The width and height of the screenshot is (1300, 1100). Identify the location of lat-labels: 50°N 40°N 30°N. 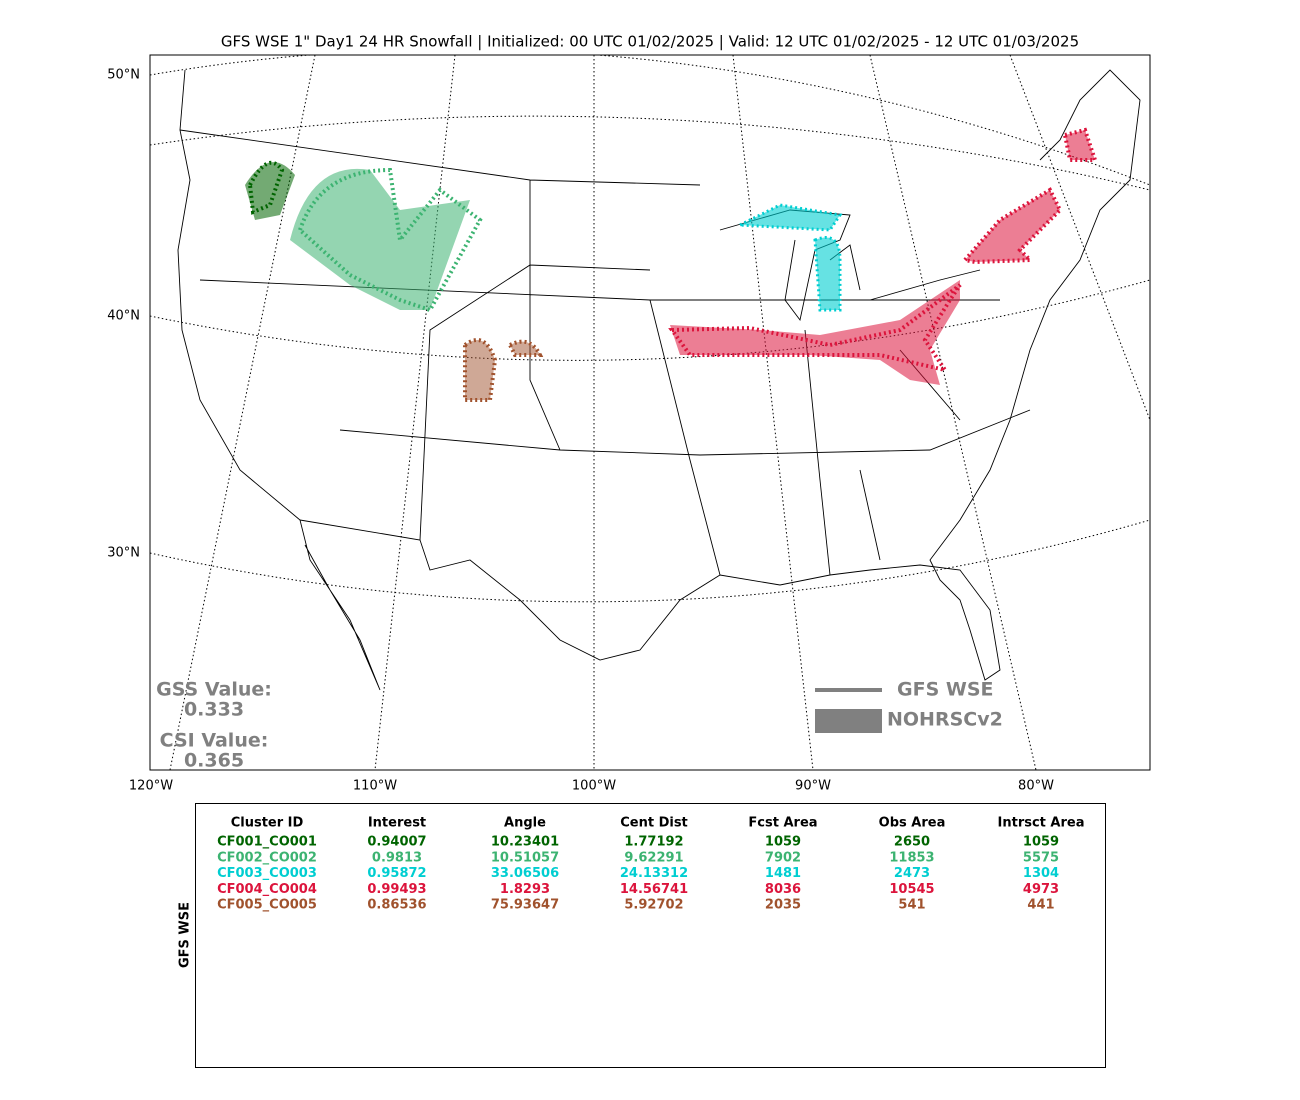
(123, 314).